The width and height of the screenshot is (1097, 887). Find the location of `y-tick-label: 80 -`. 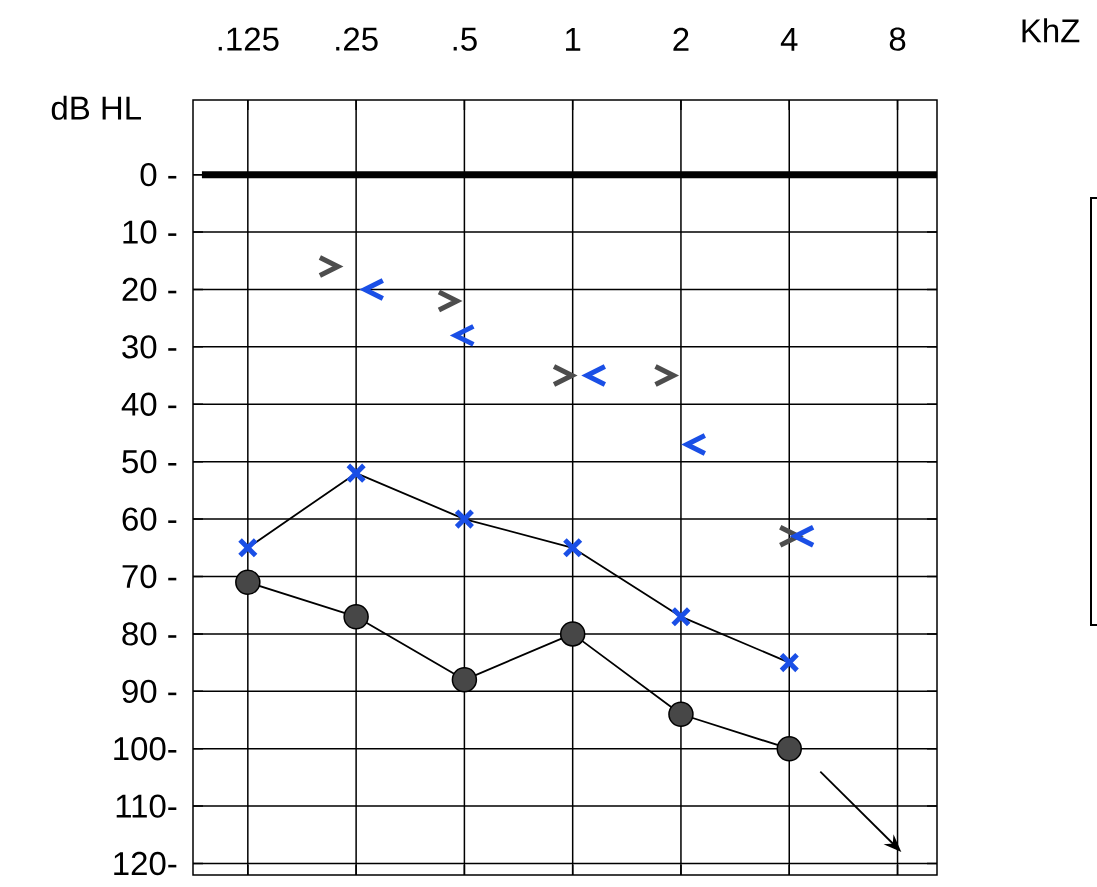

y-tick-label: 80 - is located at coordinates (149, 634).